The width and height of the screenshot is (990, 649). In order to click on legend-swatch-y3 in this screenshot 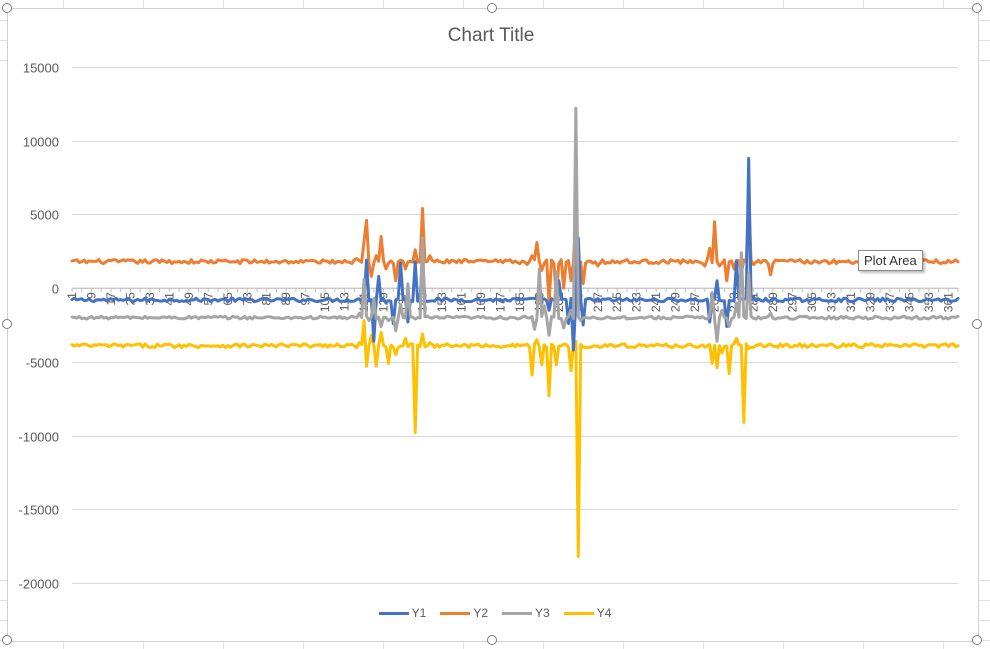, I will do `click(517, 613)`.